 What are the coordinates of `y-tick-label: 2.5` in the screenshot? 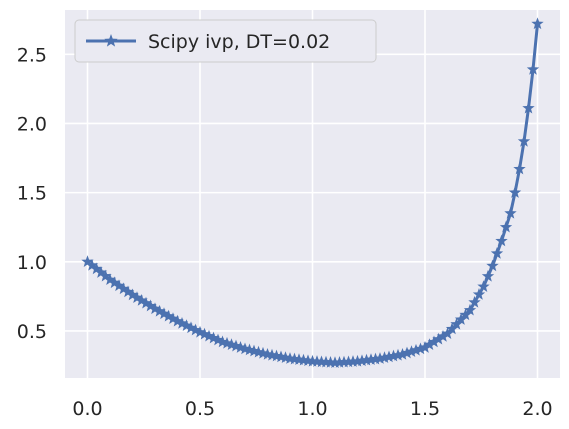 It's located at (32, 55).